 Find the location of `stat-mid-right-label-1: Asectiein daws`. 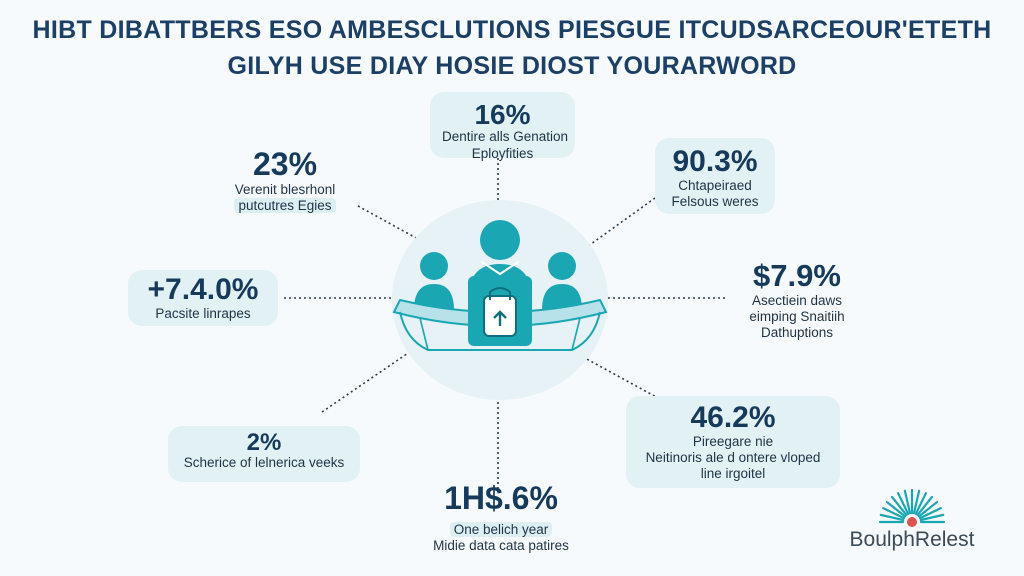

stat-mid-right-label-1: Asectiein daws is located at coordinates (797, 300).